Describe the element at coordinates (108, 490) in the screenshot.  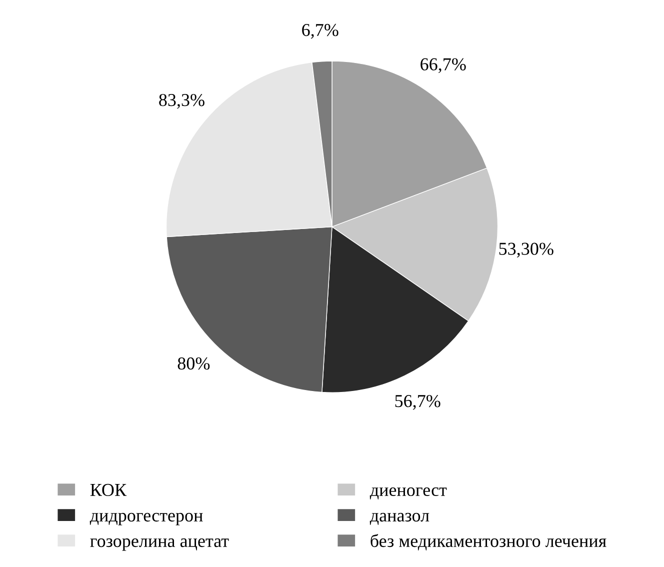
I see `legend-label: КОК` at that location.